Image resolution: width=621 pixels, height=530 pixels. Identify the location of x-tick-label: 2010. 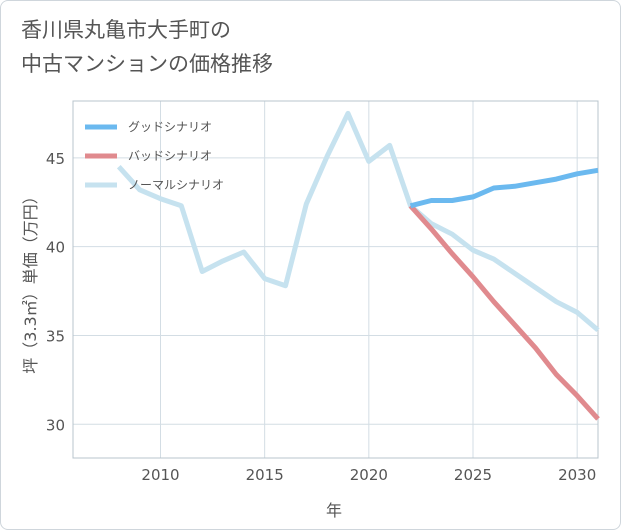
(160, 475).